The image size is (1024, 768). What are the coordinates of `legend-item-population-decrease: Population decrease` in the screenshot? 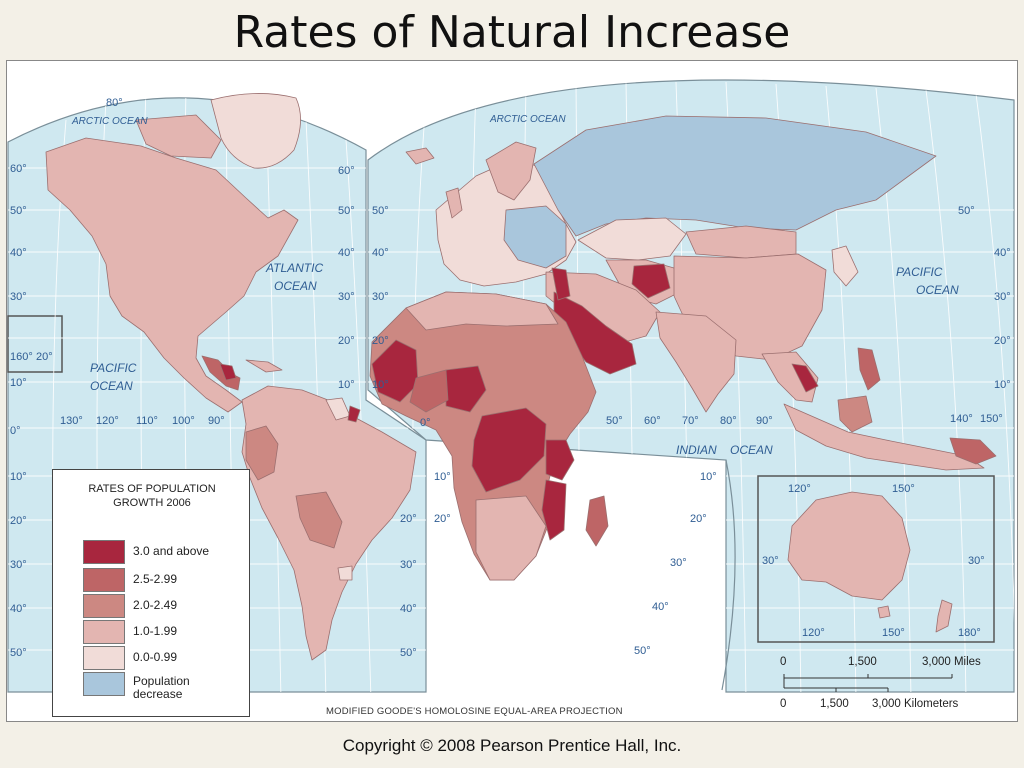 It's located at (168, 686).